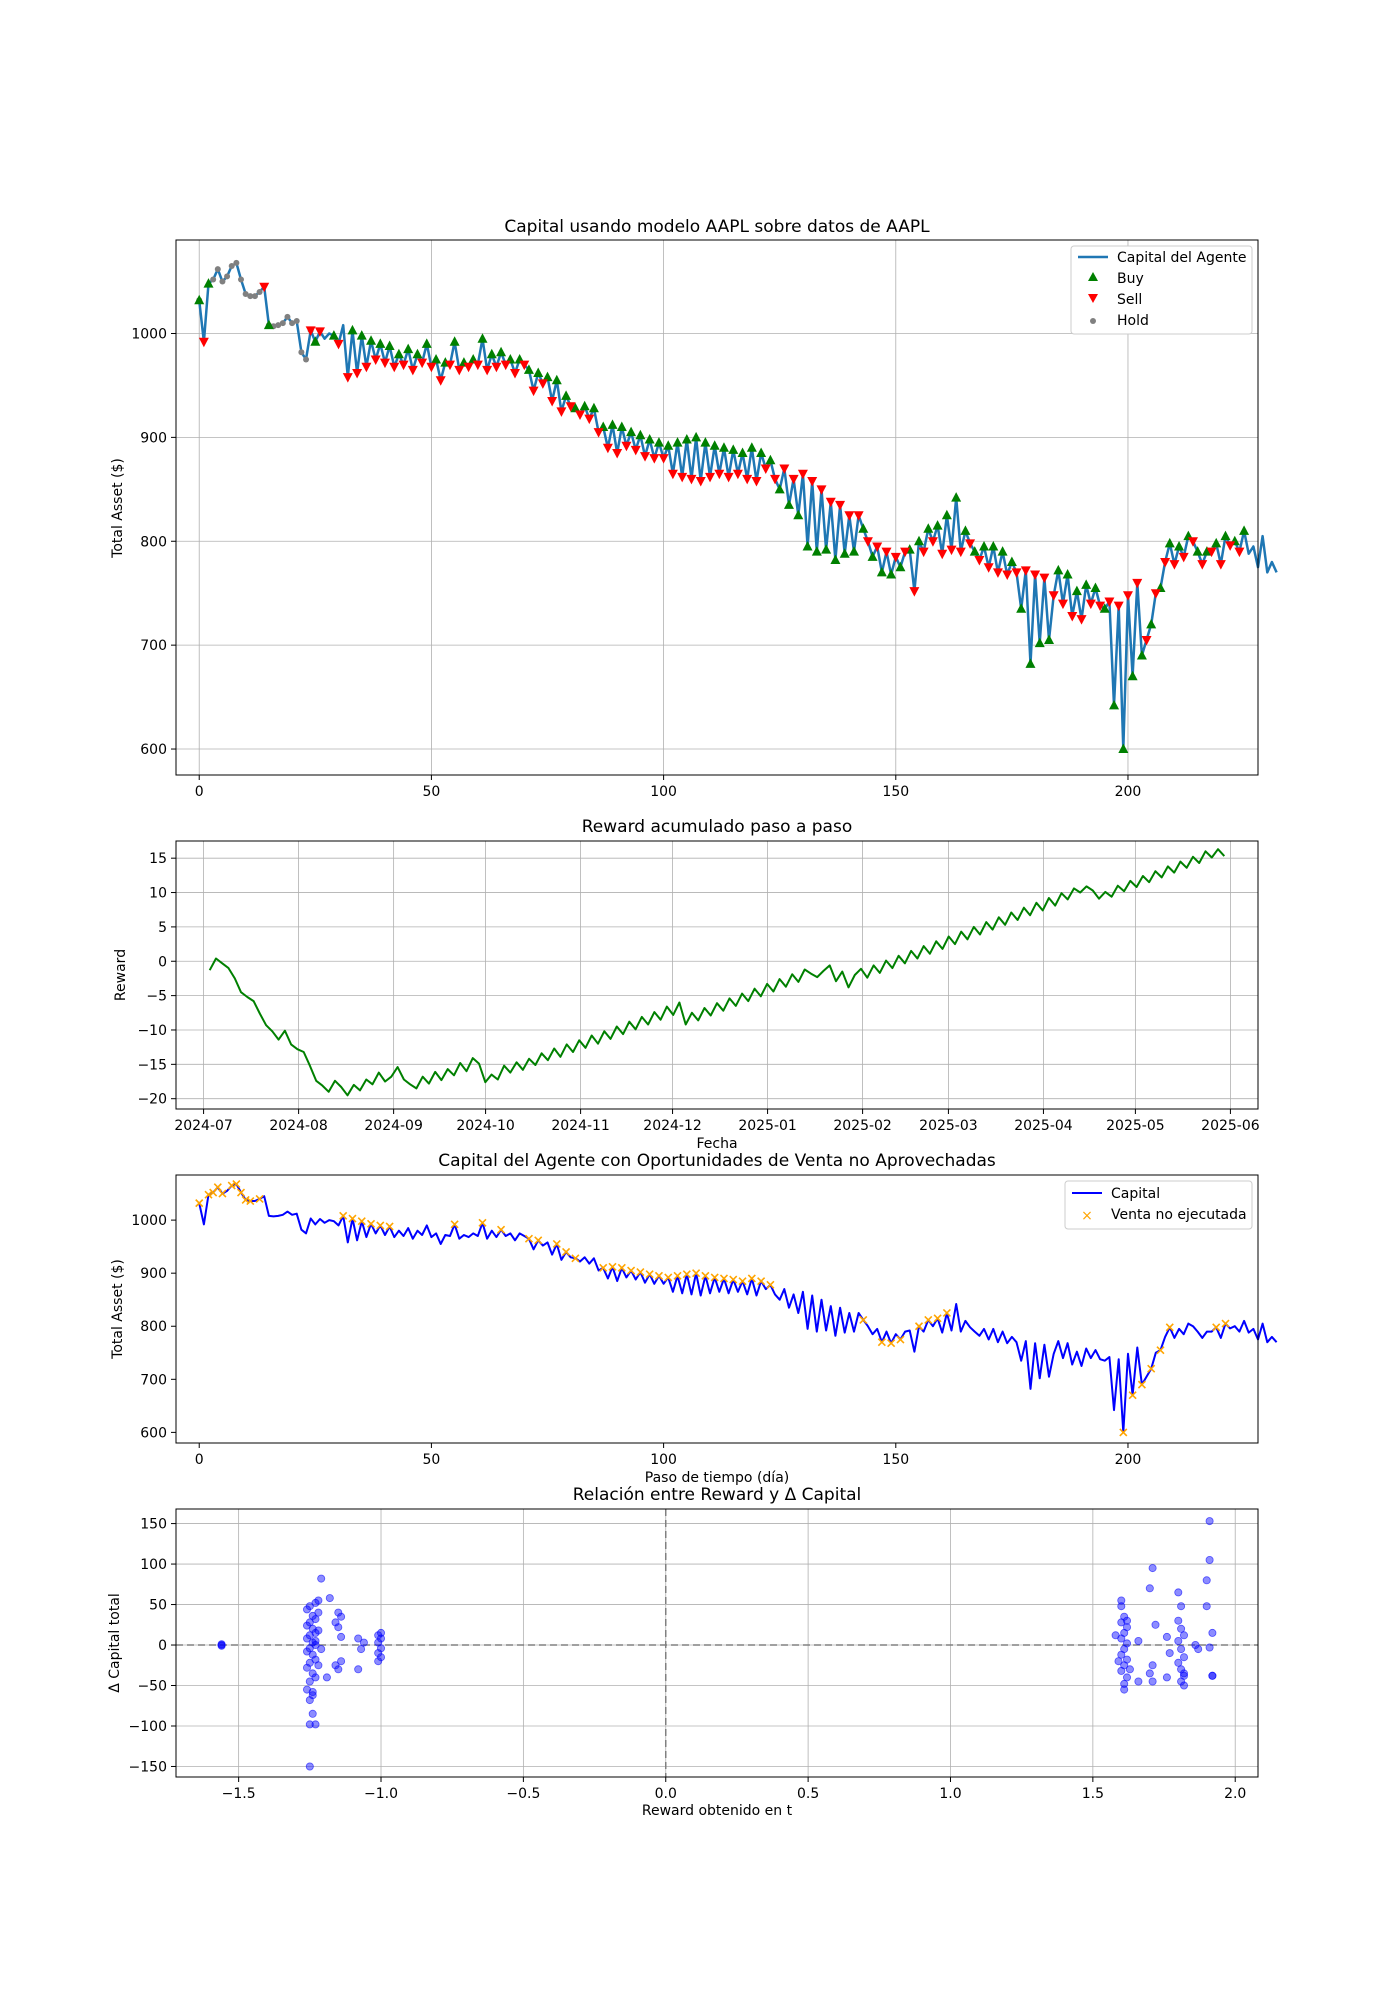 The width and height of the screenshot is (1400, 2000). Describe the element at coordinates (717, 975) in the screenshot. I see `panel2-frame` at that location.